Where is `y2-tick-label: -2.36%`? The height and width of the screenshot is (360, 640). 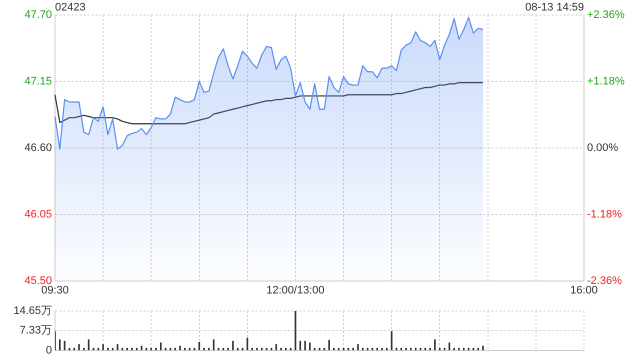
y2-tick-label: -2.36% is located at coordinates (604, 280).